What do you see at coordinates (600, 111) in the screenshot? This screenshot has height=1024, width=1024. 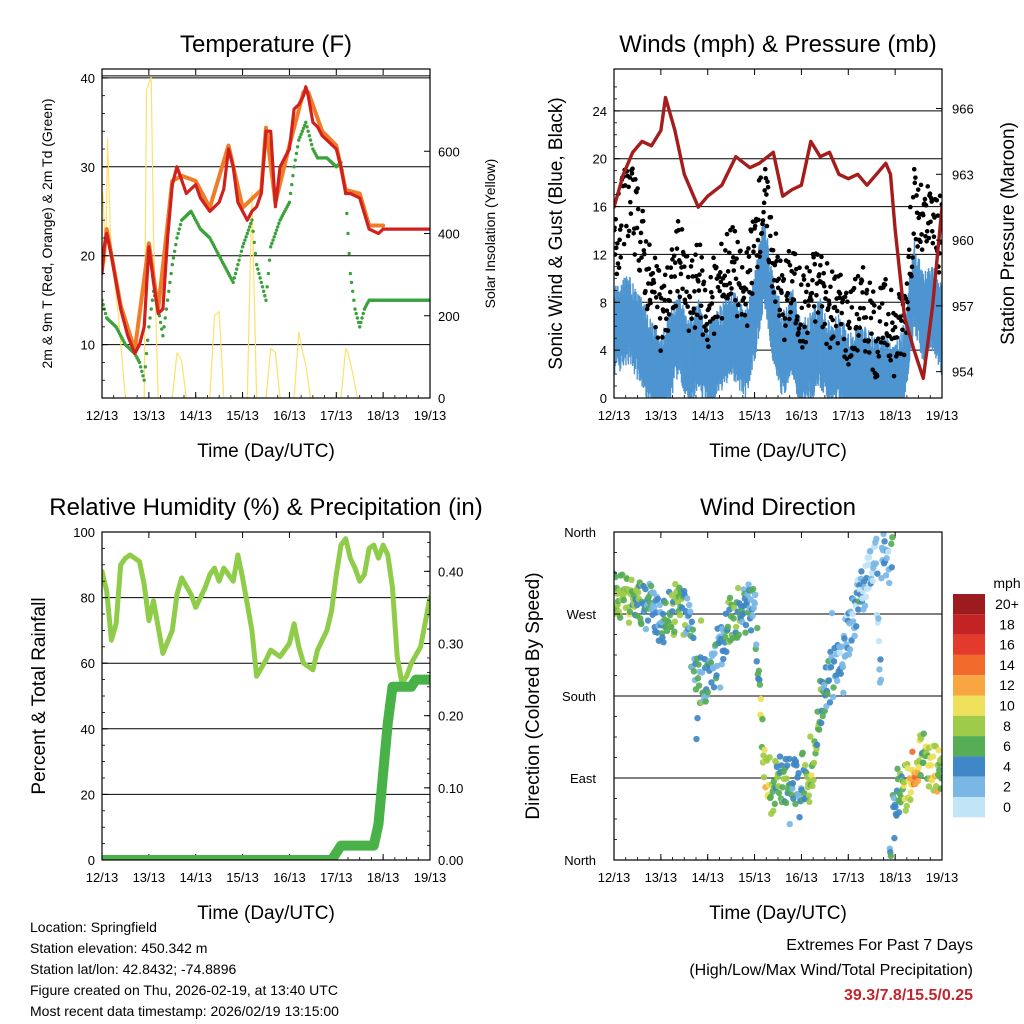 I see `y-tick-label: 24` at bounding box center [600, 111].